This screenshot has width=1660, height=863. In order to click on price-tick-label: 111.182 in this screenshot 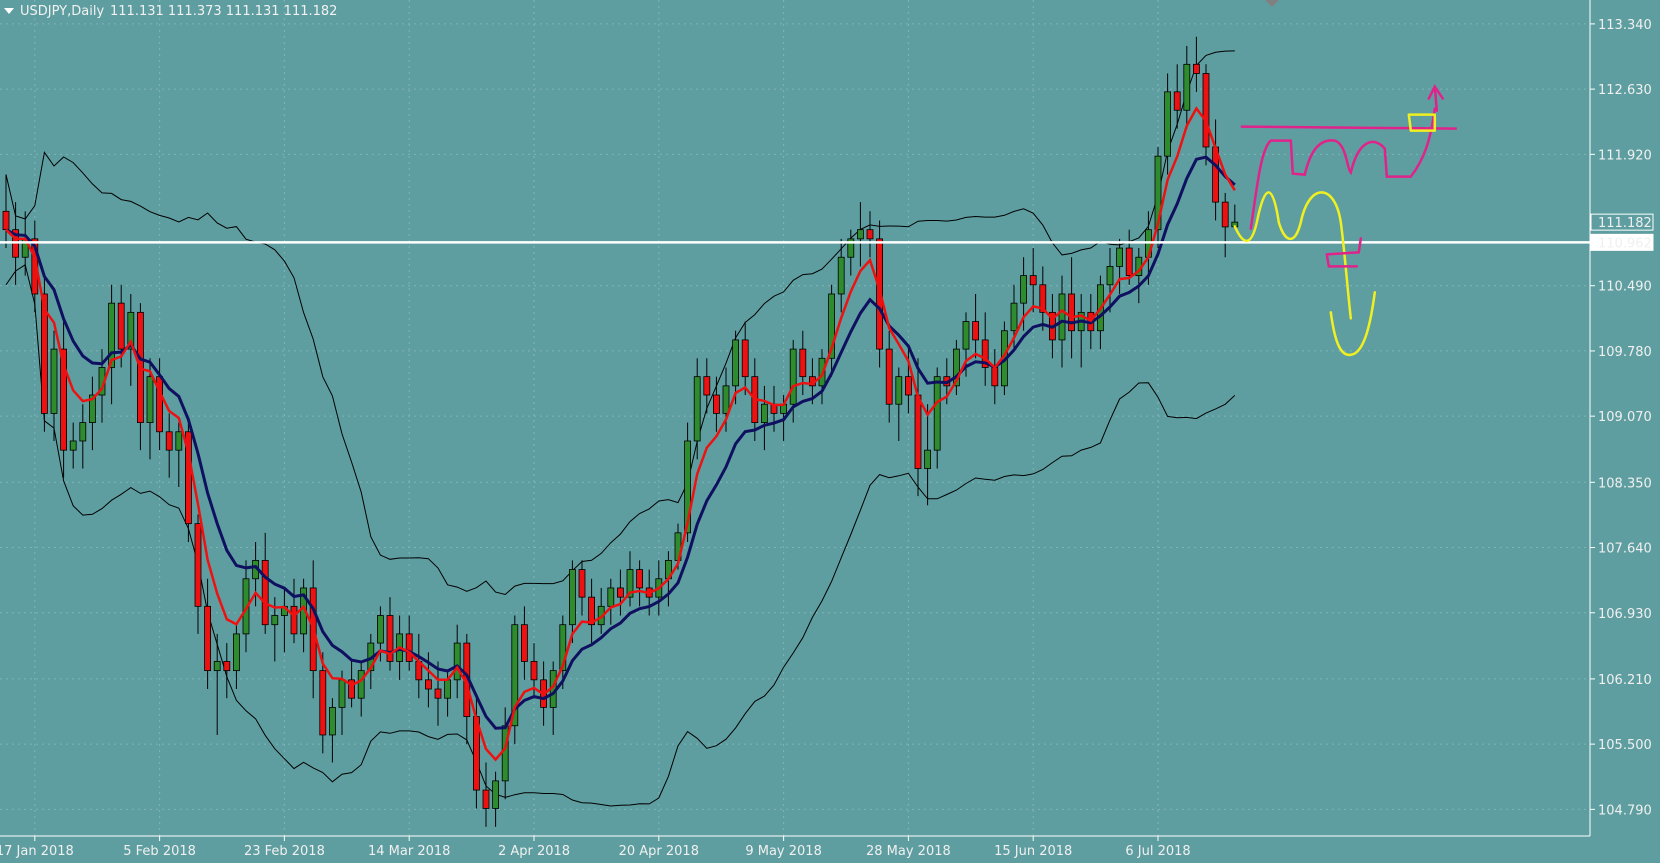, I will do `click(1625, 223)`.